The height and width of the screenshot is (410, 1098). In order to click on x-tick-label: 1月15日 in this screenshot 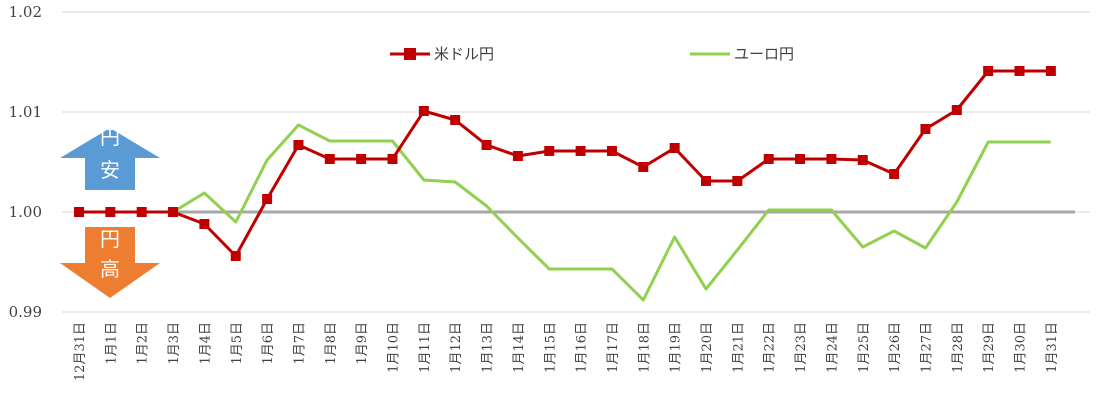, I will do `click(550, 347)`.